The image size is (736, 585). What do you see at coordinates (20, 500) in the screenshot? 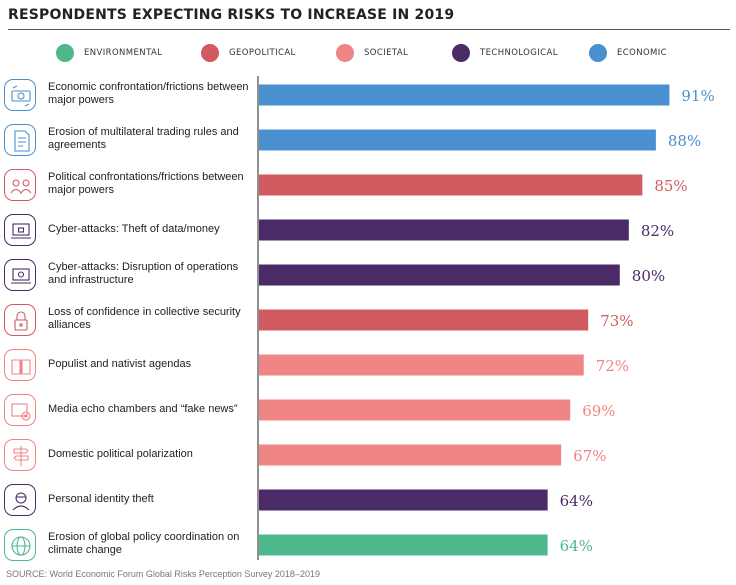
I see `anonymous-person-icon` at bounding box center [20, 500].